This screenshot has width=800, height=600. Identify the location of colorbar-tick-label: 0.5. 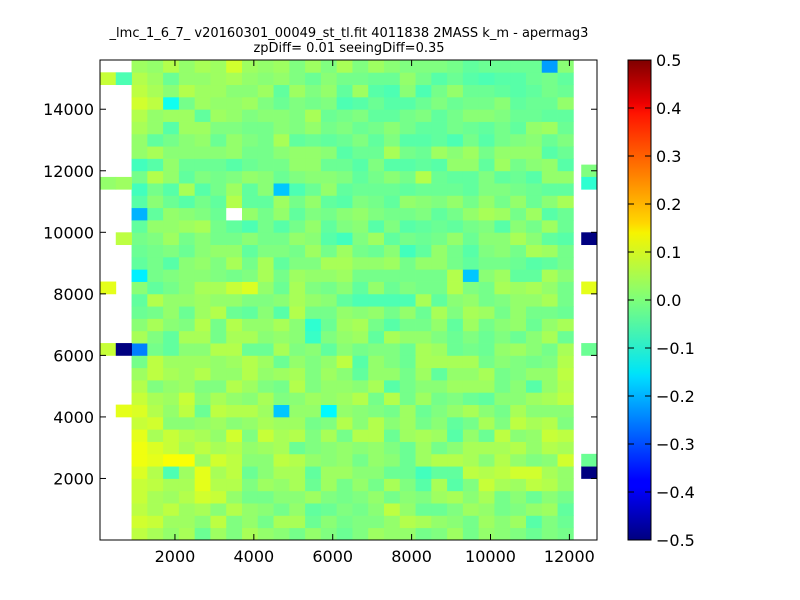
(668, 60).